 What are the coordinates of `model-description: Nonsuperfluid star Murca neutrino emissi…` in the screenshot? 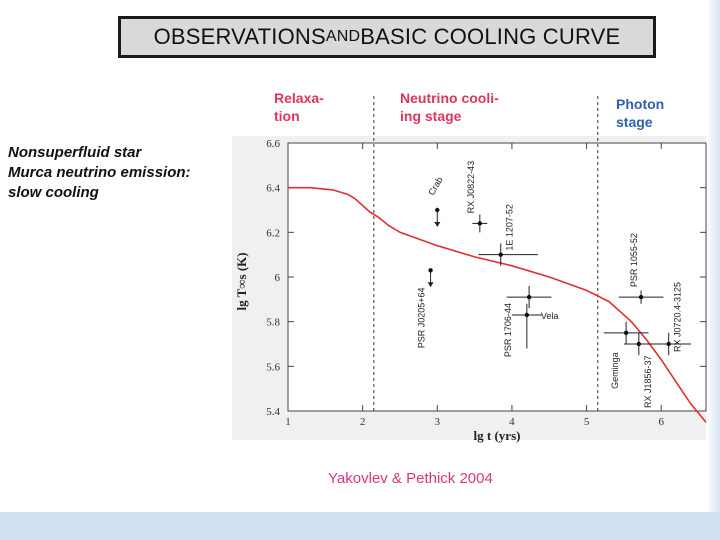 It's located at (122, 173).